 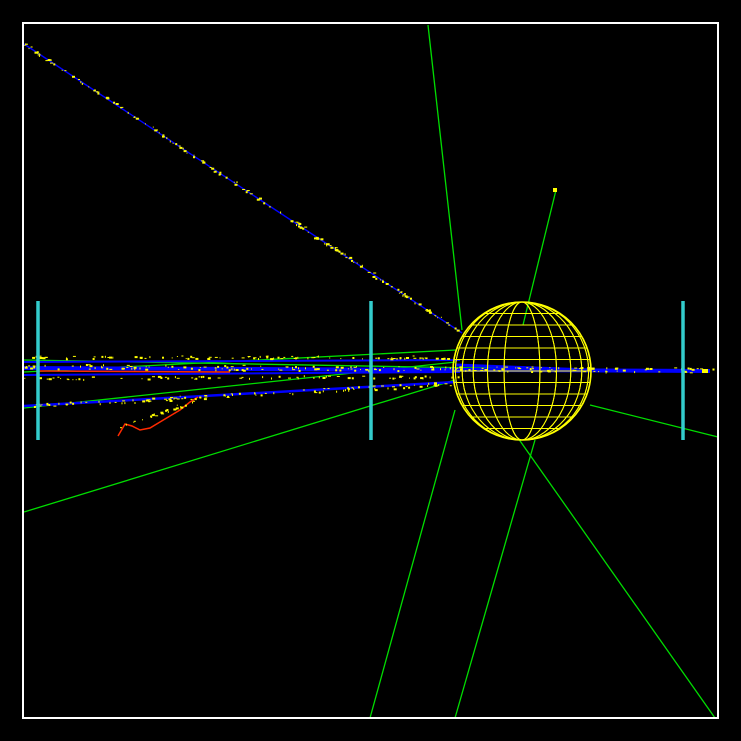 I want to click on red-track, so click(x=135, y=371).